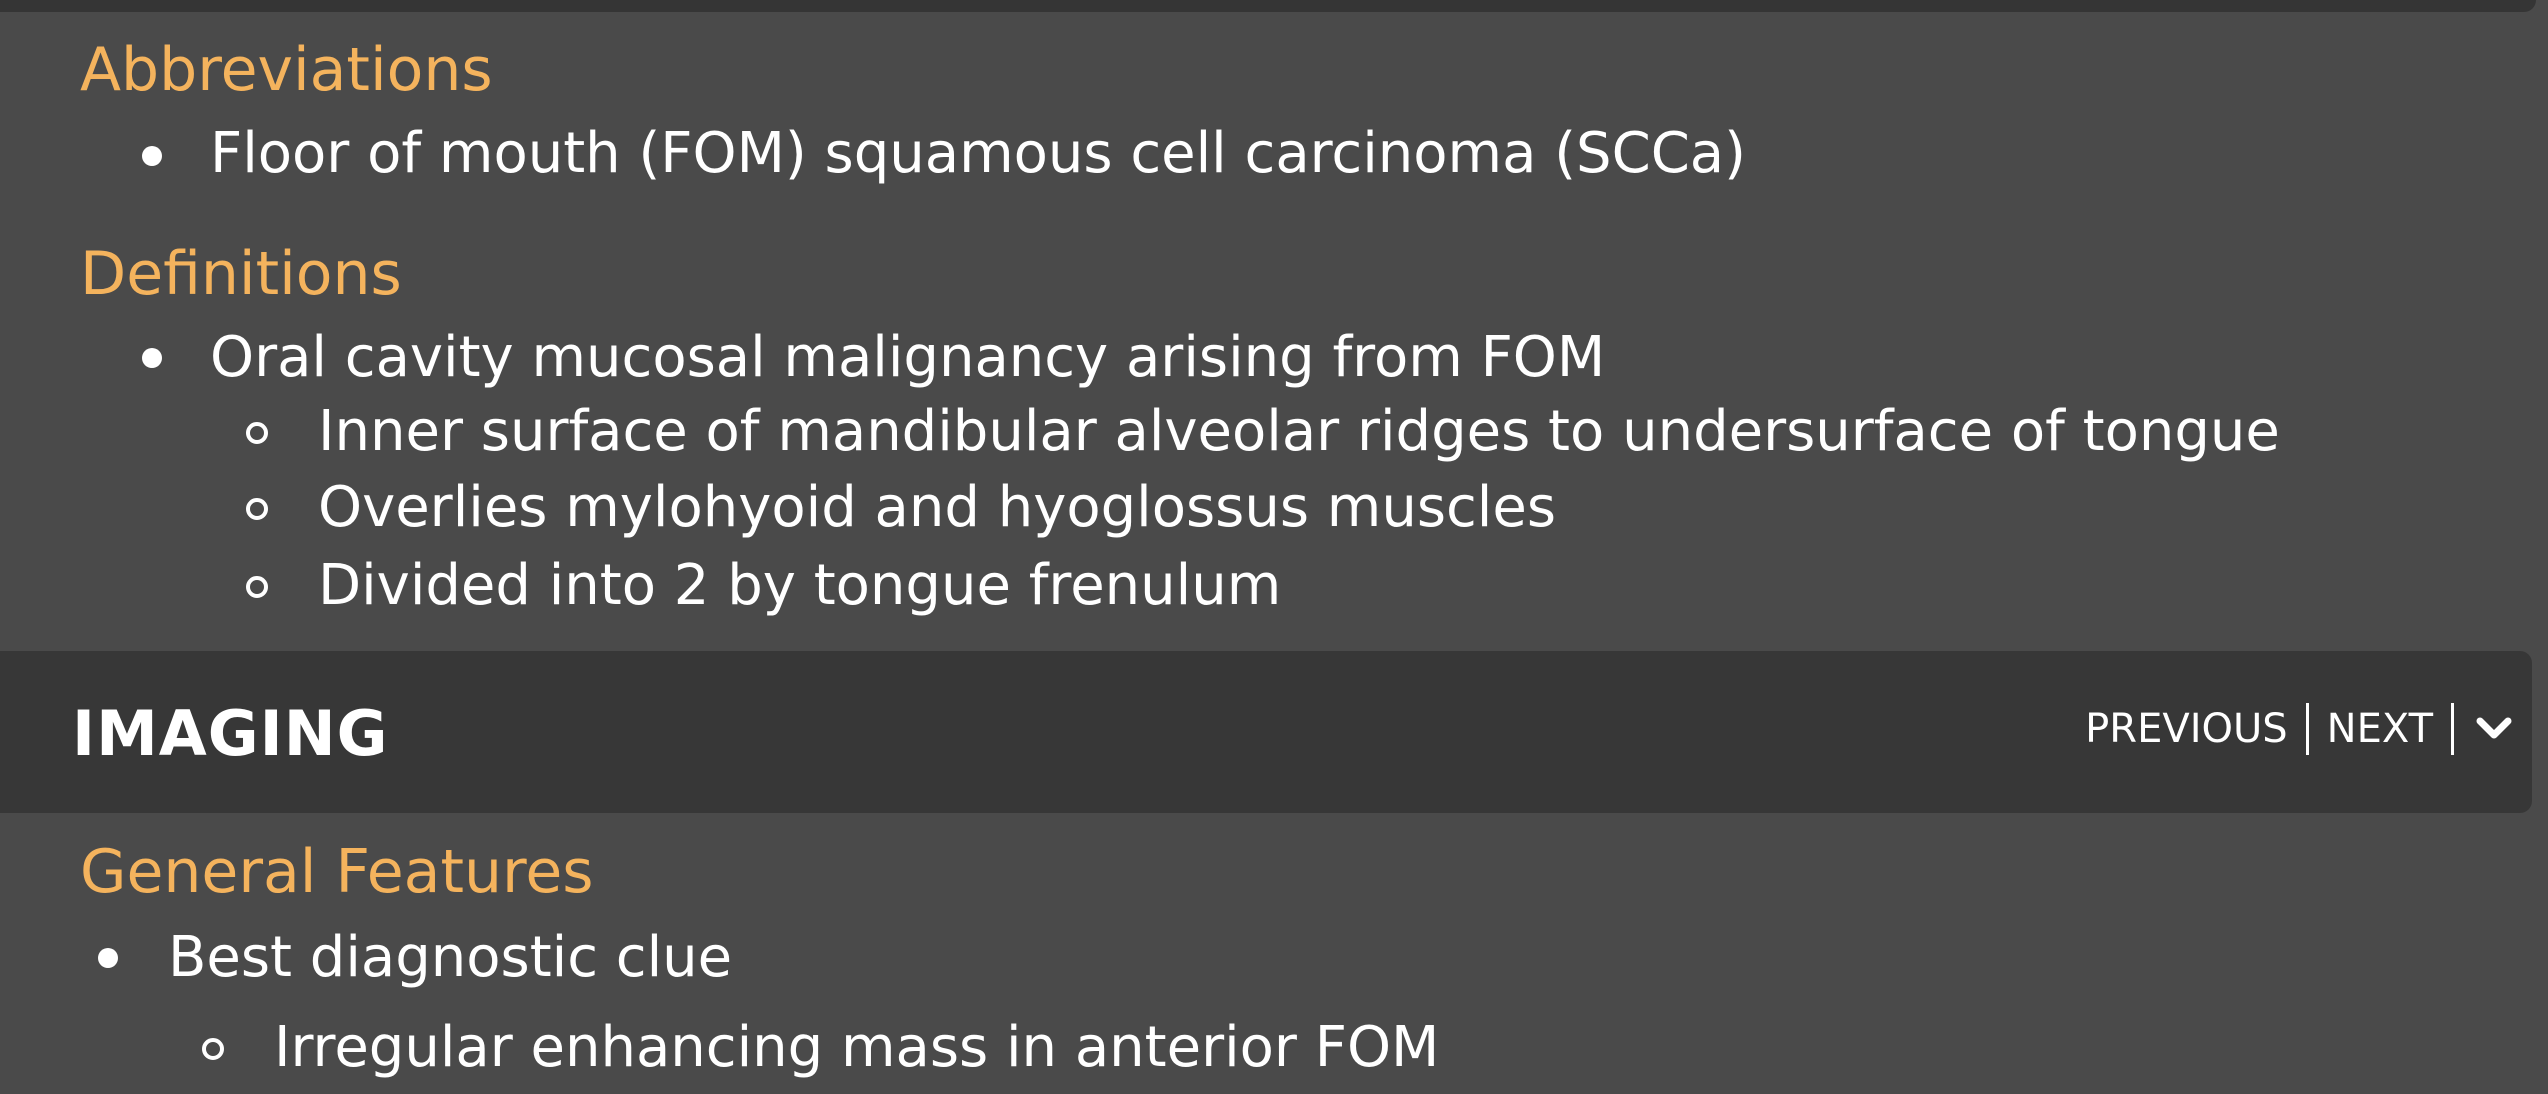 This screenshot has width=2548, height=1094. I want to click on definition-subitem: Divided into 2 by tongue frenulum, so click(800, 585).